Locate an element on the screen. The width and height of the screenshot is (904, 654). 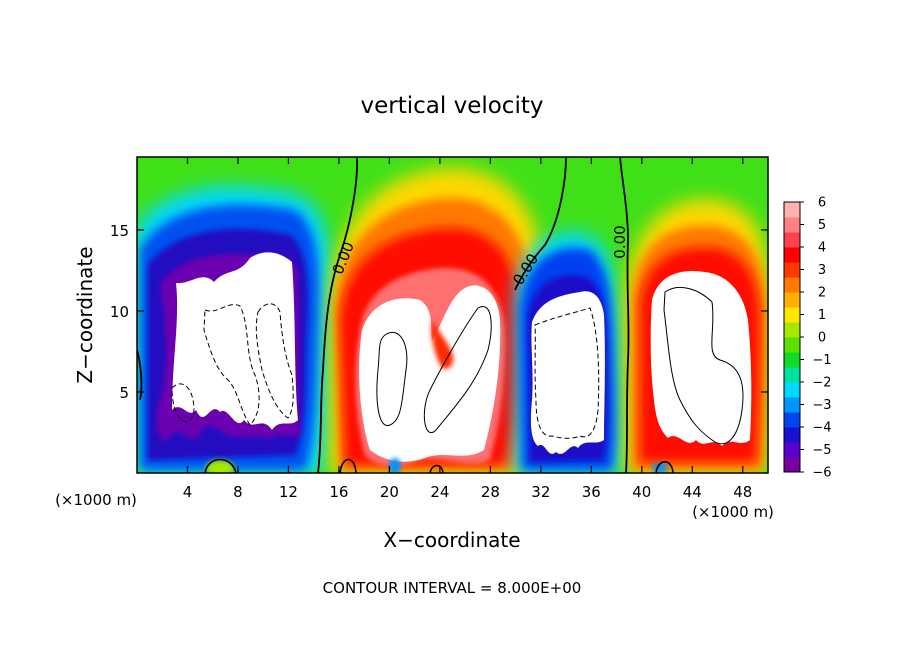
colorbar-tick-label: 5 is located at coordinates (822, 225).